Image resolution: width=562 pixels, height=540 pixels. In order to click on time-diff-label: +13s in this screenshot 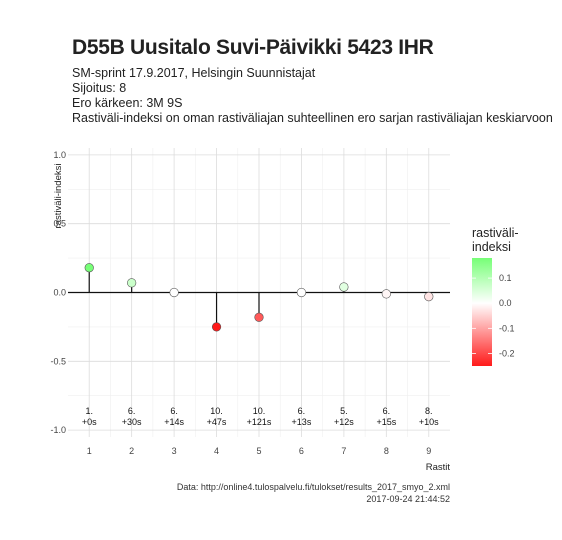, I will do `click(302, 422)`.